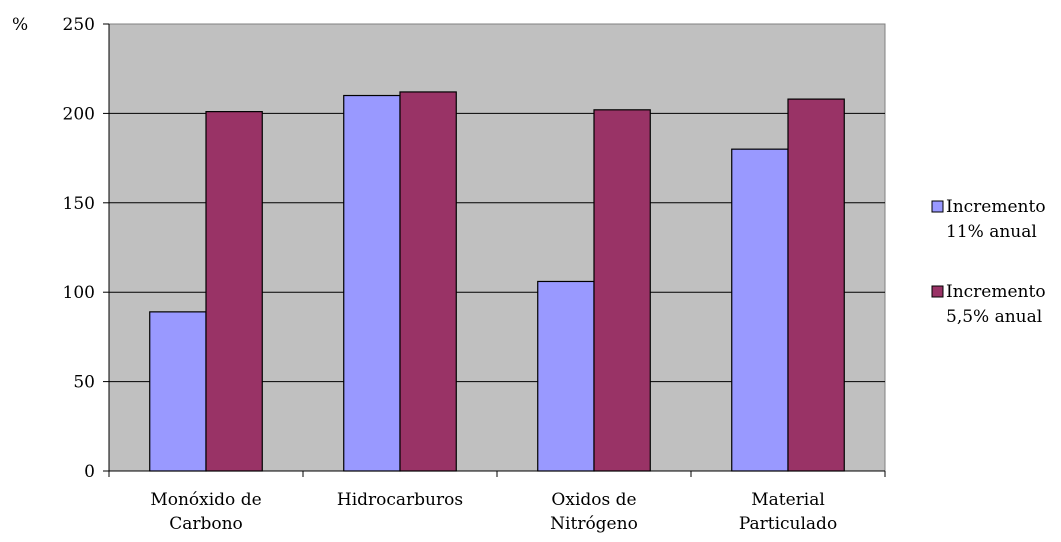 The height and width of the screenshot is (542, 1061). What do you see at coordinates (20, 25) in the screenshot?
I see `y-axis-unit-label: %` at bounding box center [20, 25].